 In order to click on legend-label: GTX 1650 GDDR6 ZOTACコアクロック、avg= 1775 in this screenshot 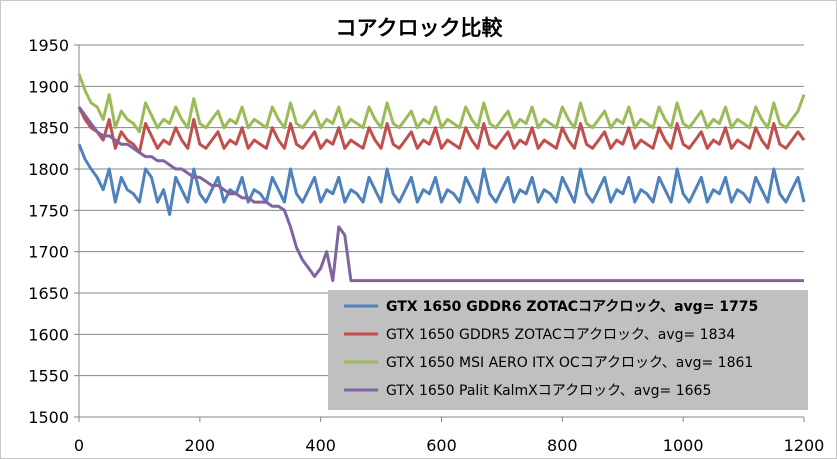, I will do `click(572, 307)`.